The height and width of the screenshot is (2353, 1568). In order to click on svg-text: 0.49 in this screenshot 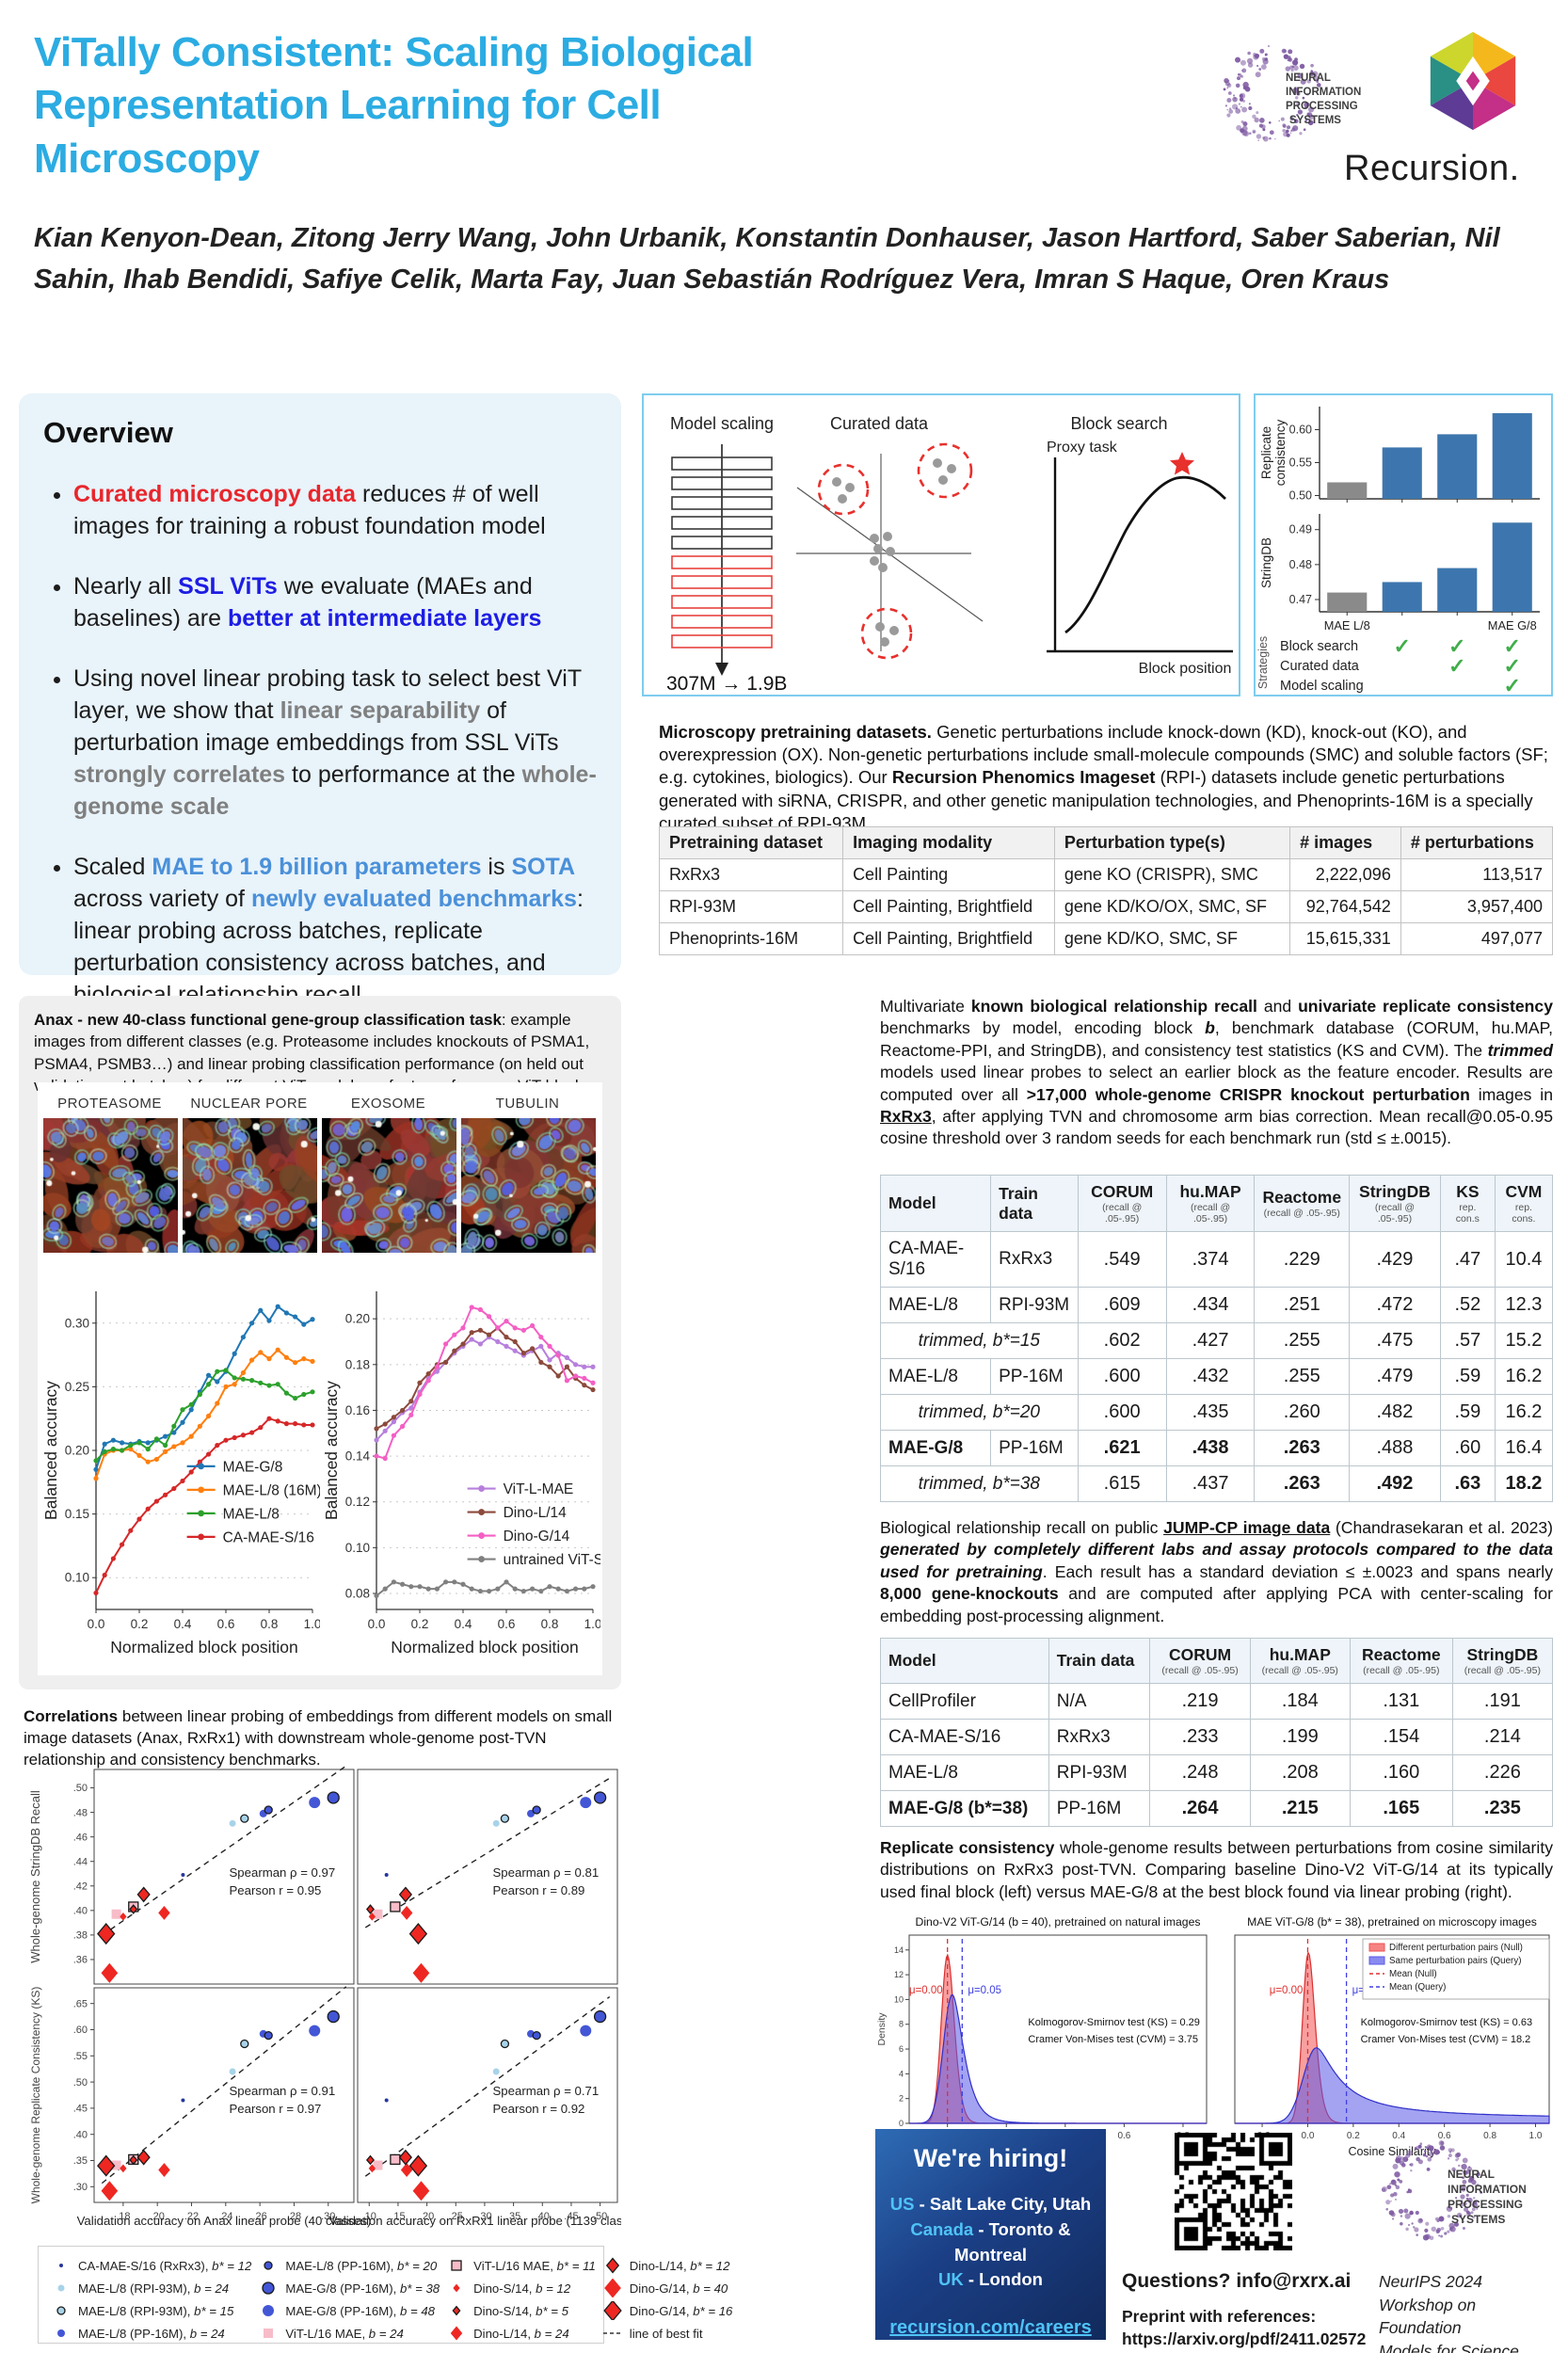, I will do `click(1300, 529)`.